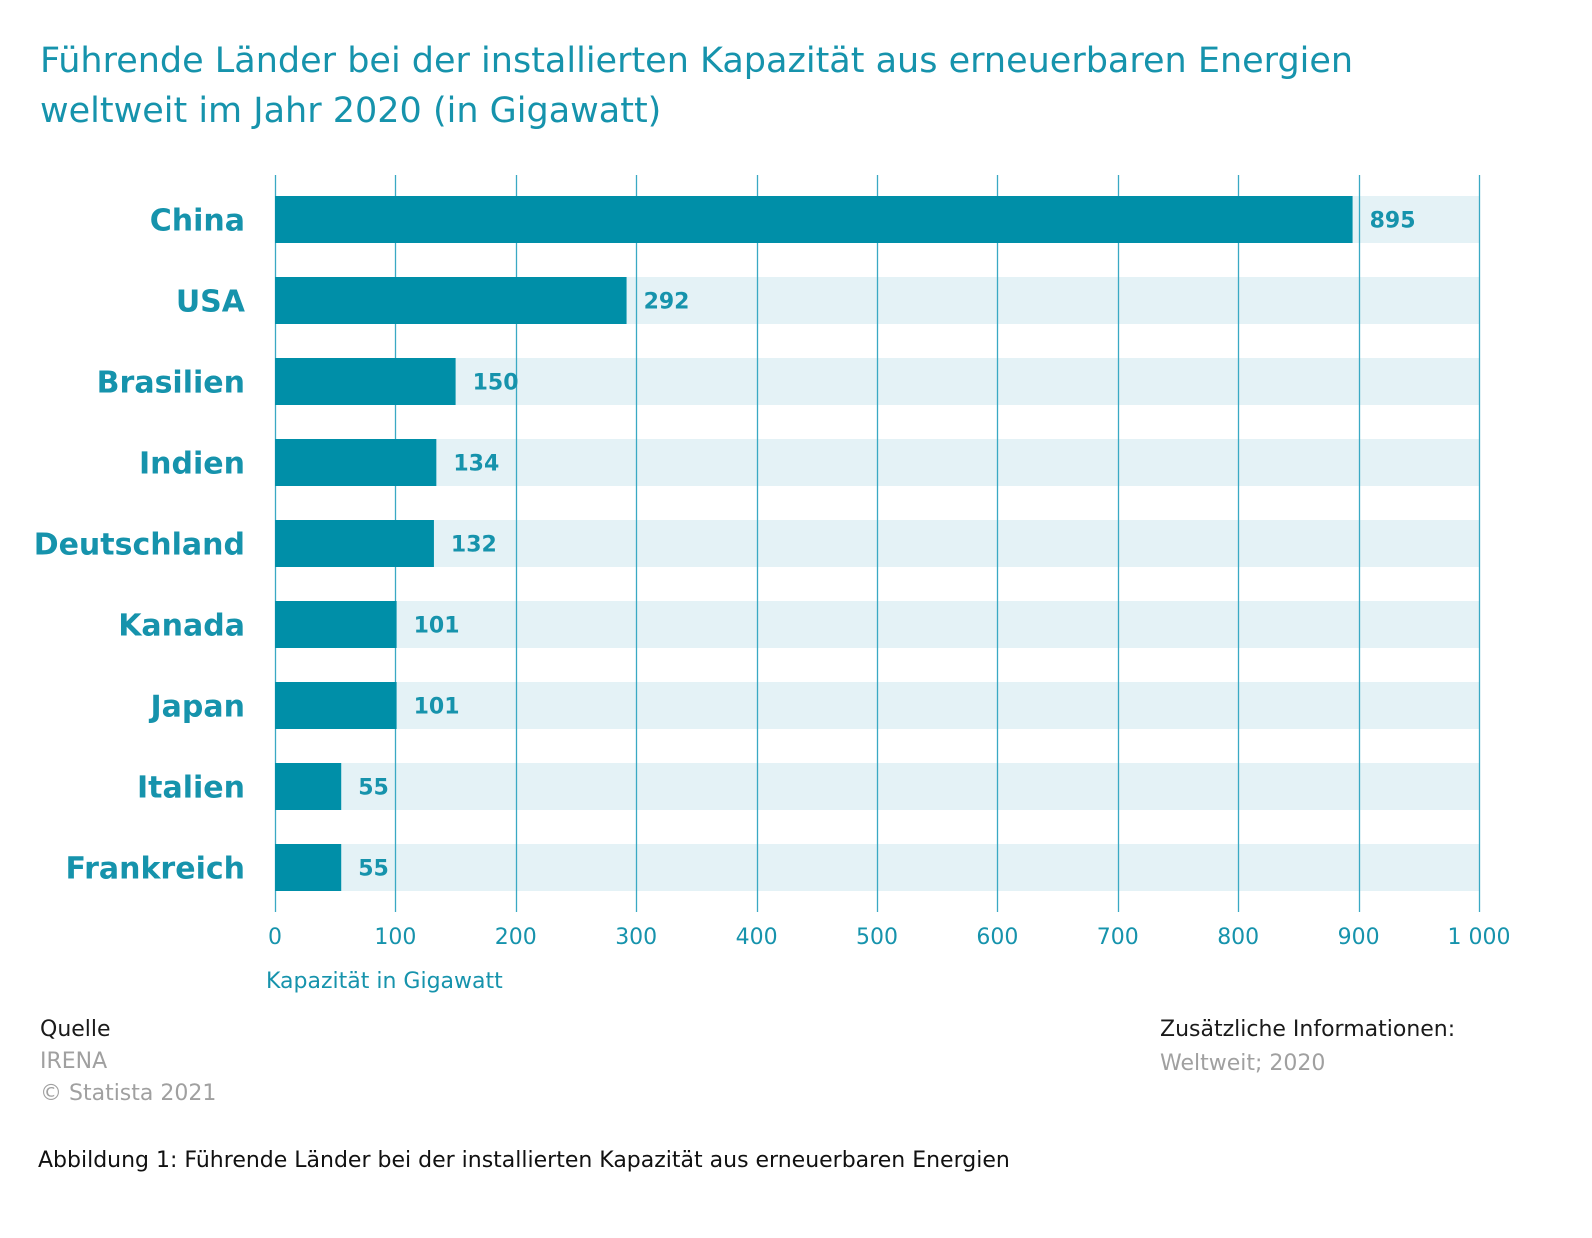 The height and width of the screenshot is (1238, 1592). I want to click on value-label: 895, so click(1393, 221).